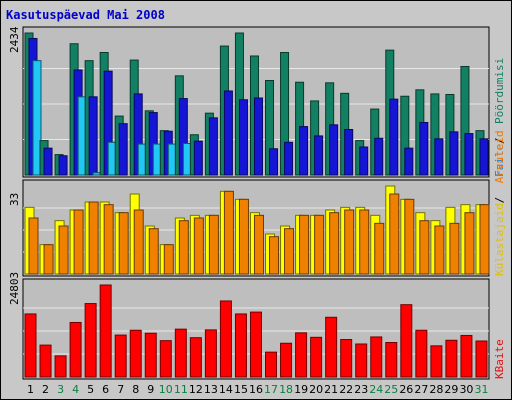 Image resolution: width=512 pixels, height=400 pixels. What do you see at coordinates (391, 389) in the screenshot?
I see `x-tick-label: 25` at bounding box center [391, 389].